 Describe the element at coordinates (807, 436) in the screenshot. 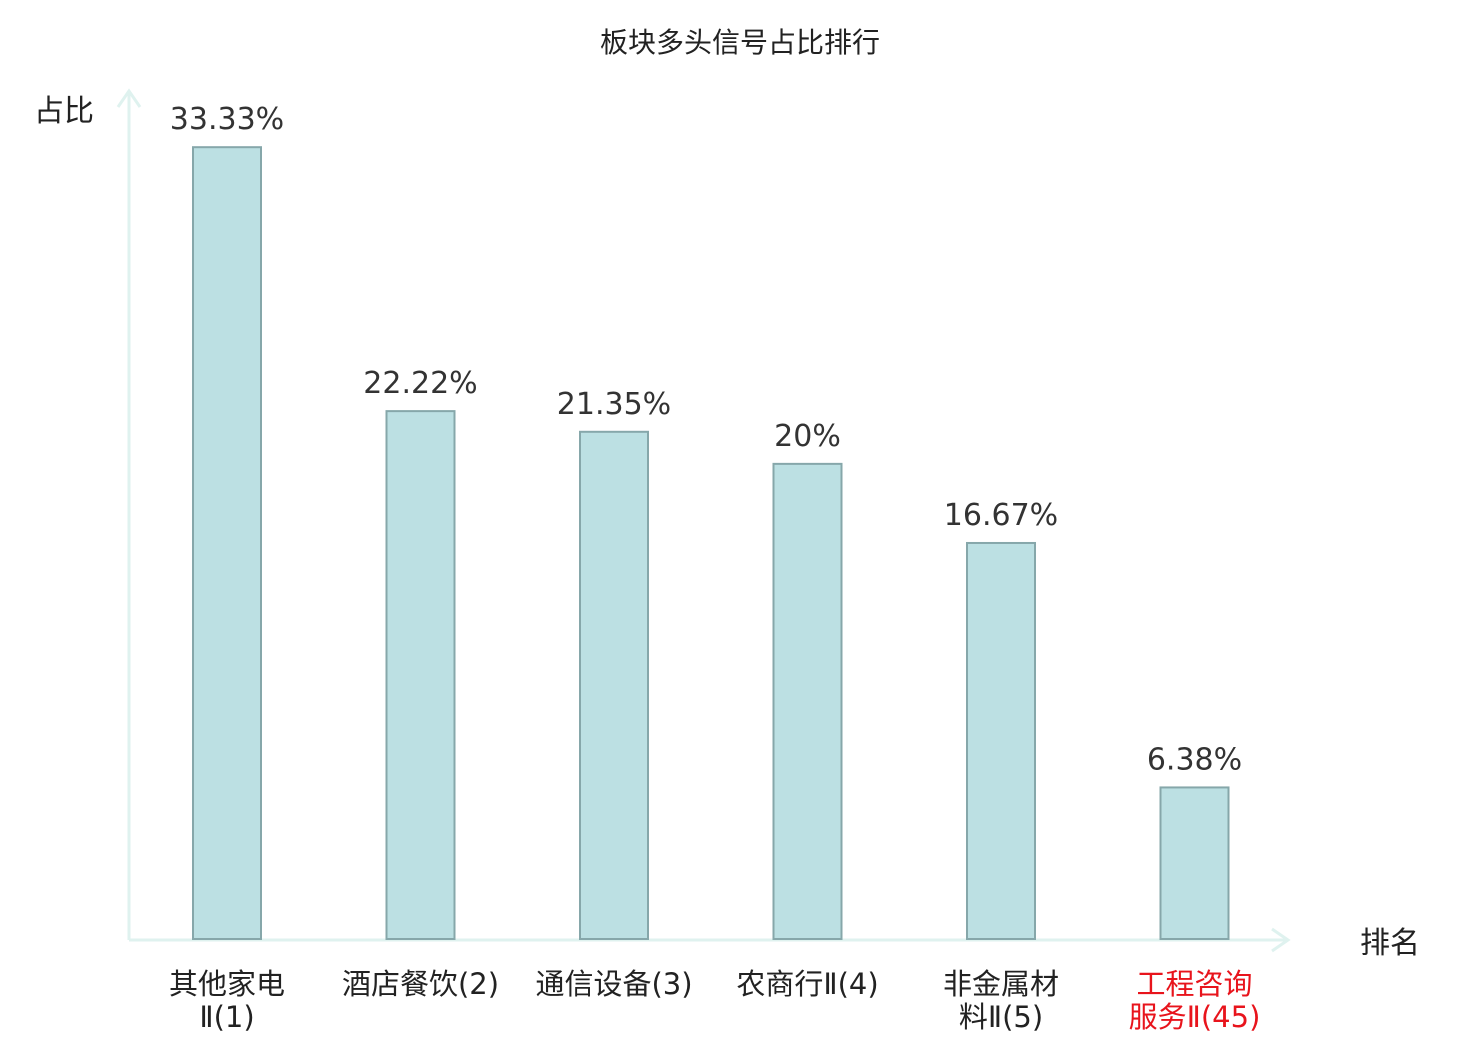

I see `bar-value-label: 20%` at that location.